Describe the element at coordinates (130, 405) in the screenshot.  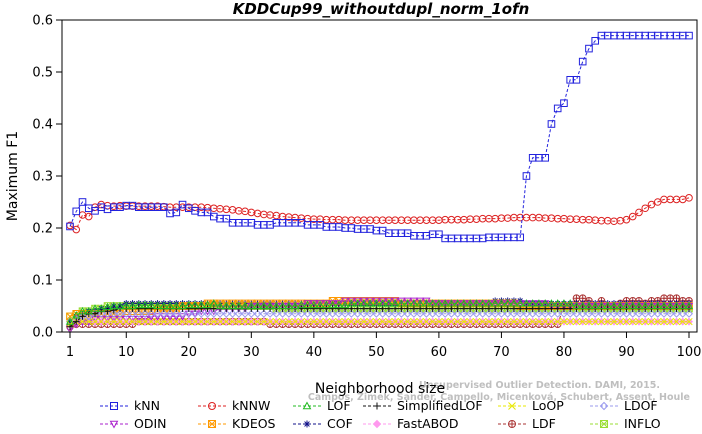
I see `legend-item-knn: kNN` at that location.